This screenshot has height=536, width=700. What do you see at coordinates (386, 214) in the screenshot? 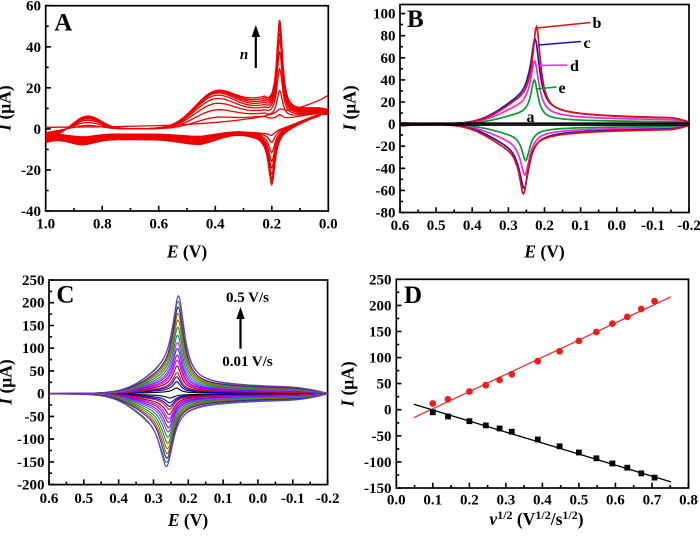
I see `svg-text: -80` at bounding box center [386, 214].